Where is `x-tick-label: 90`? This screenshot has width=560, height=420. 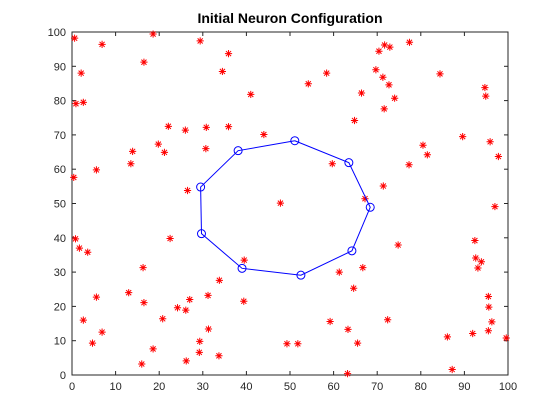
x-tick-label: 90 is located at coordinates (464, 387).